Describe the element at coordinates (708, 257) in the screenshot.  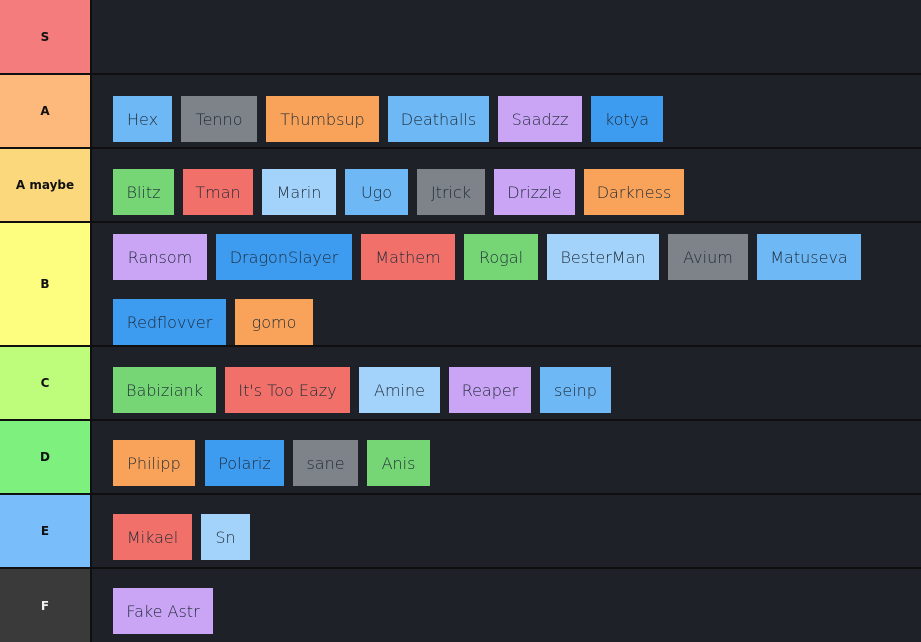
I see `player-chip: Avium` at that location.